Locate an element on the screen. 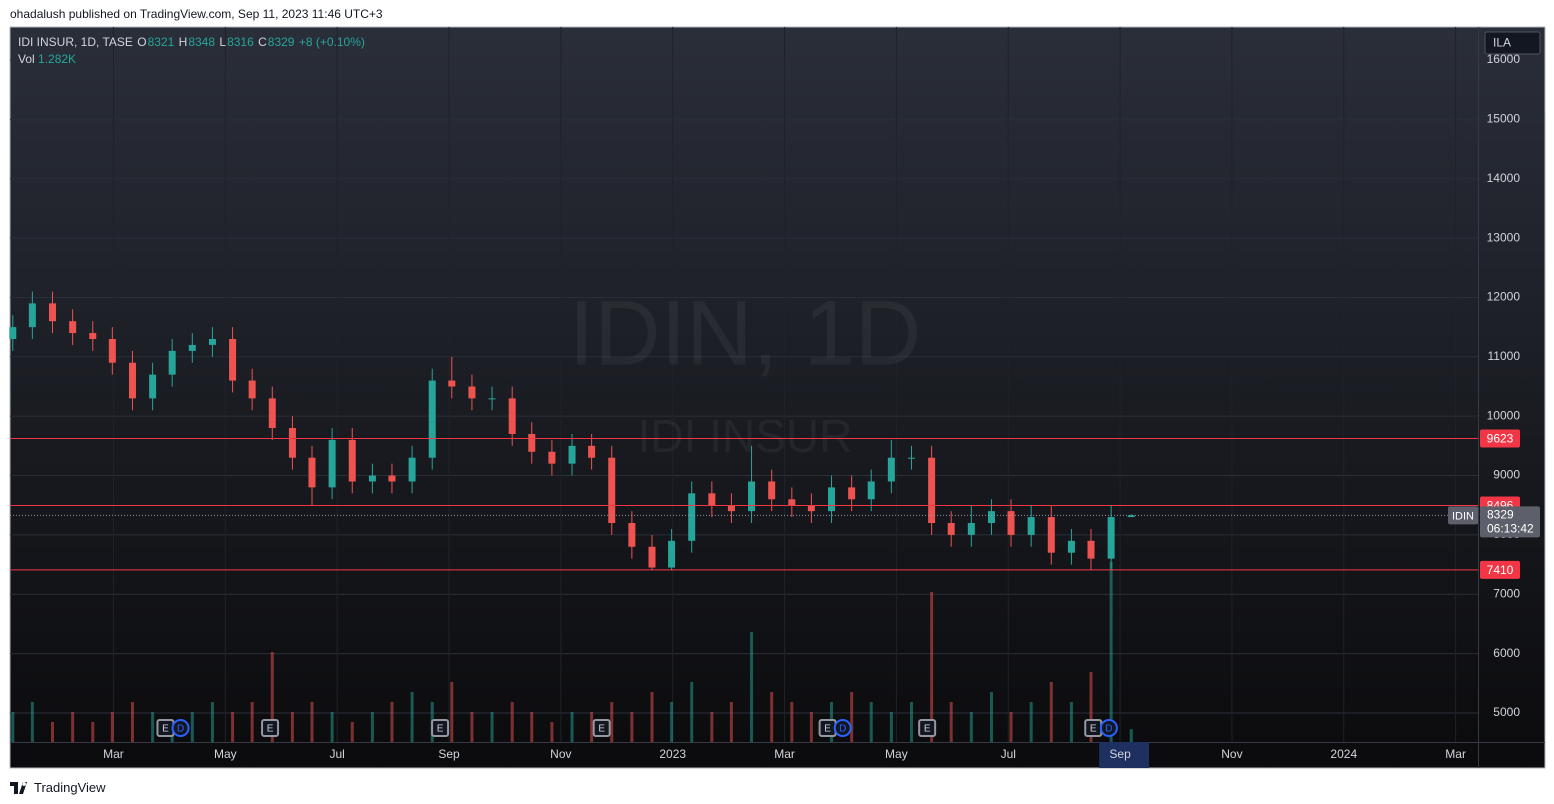 Image resolution: width=1554 pixels, height=804 pixels. y-tick-label: 5000 is located at coordinates (1506, 712).